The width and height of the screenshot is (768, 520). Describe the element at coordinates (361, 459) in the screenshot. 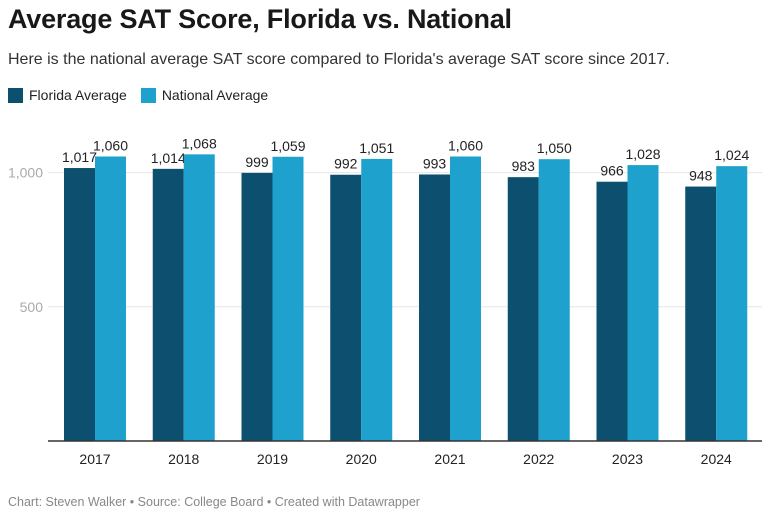

I see `x-tick-label: 2020` at that location.